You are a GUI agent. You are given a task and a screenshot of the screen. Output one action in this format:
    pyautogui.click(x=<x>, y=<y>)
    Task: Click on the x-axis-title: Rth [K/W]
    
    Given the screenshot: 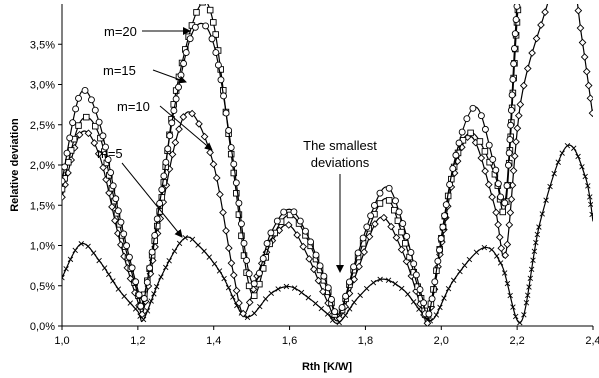 What is the action you would take?
    pyautogui.click(x=327, y=367)
    